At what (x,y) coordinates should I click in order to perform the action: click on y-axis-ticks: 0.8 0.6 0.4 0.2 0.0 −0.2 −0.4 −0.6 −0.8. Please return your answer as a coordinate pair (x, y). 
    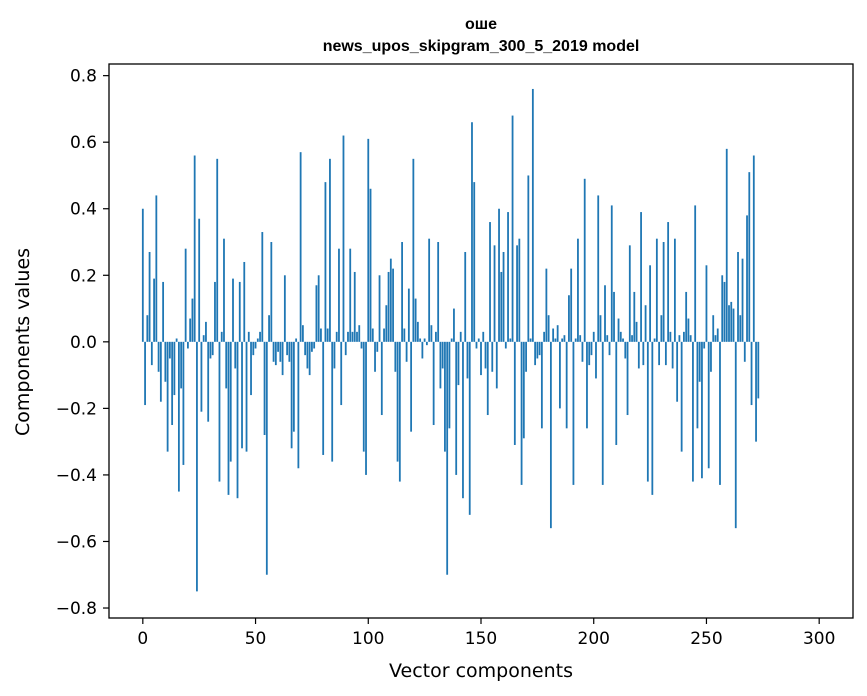
    Looking at the image, I should click on (82, 343).